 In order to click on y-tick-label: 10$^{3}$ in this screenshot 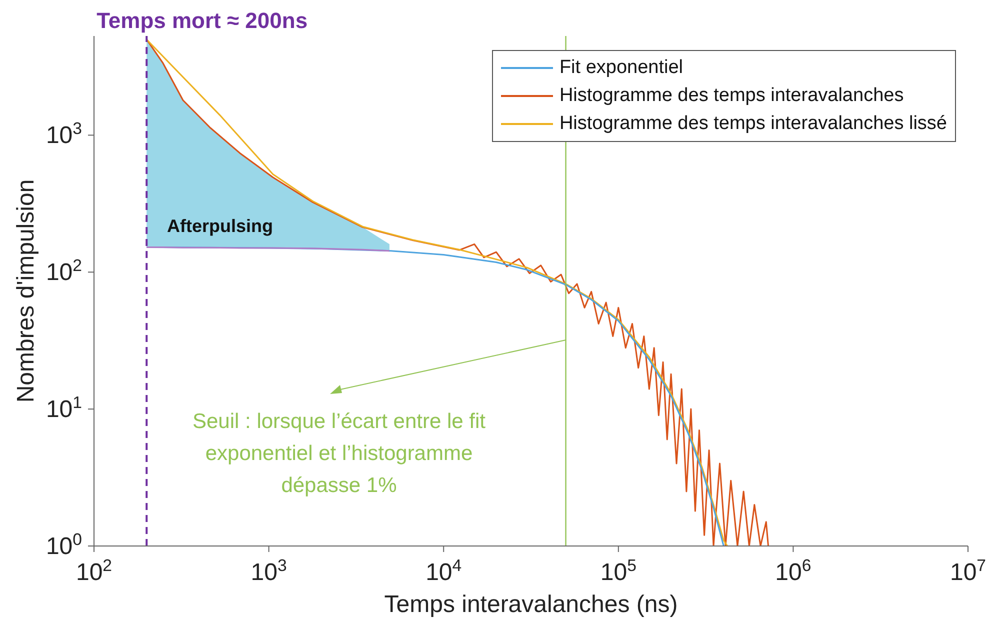, I will do `click(64, 134)`.